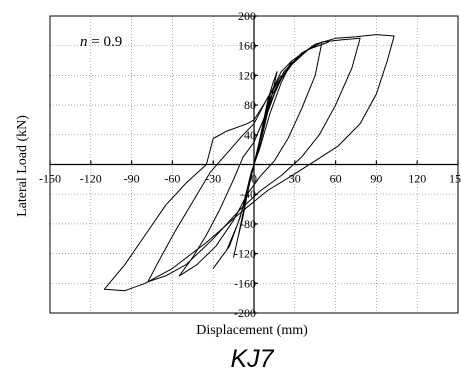 This screenshot has height=374, width=461. What do you see at coordinates (247, 75) in the screenshot?
I see `y-tick-label: 120` at bounding box center [247, 75].